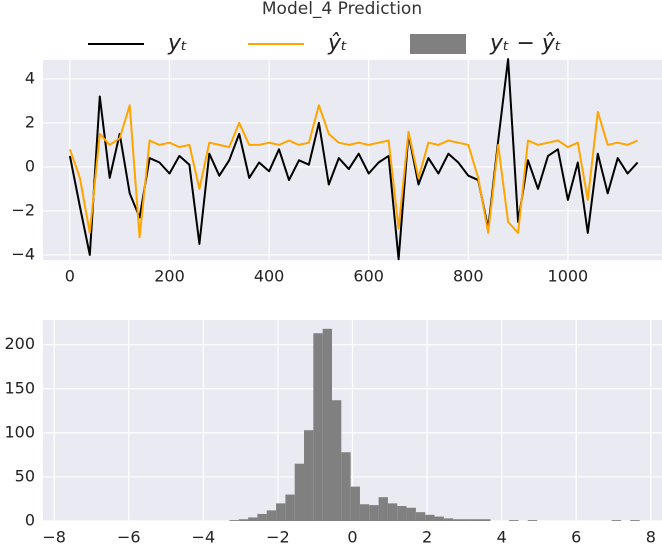 The image size is (662, 548). I want to click on legend-patch, so click(438, 44).